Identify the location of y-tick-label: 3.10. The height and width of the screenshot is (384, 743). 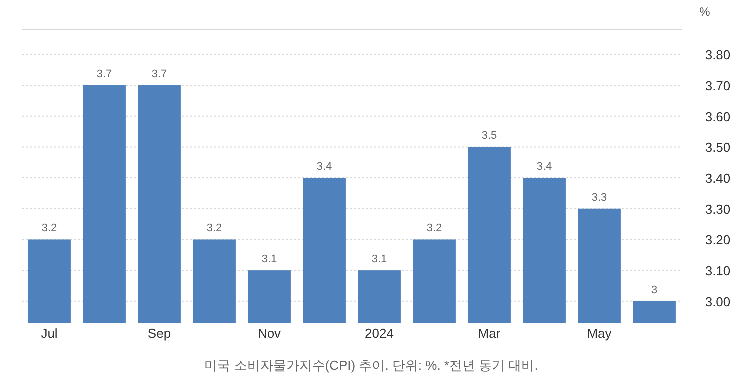
(718, 271).